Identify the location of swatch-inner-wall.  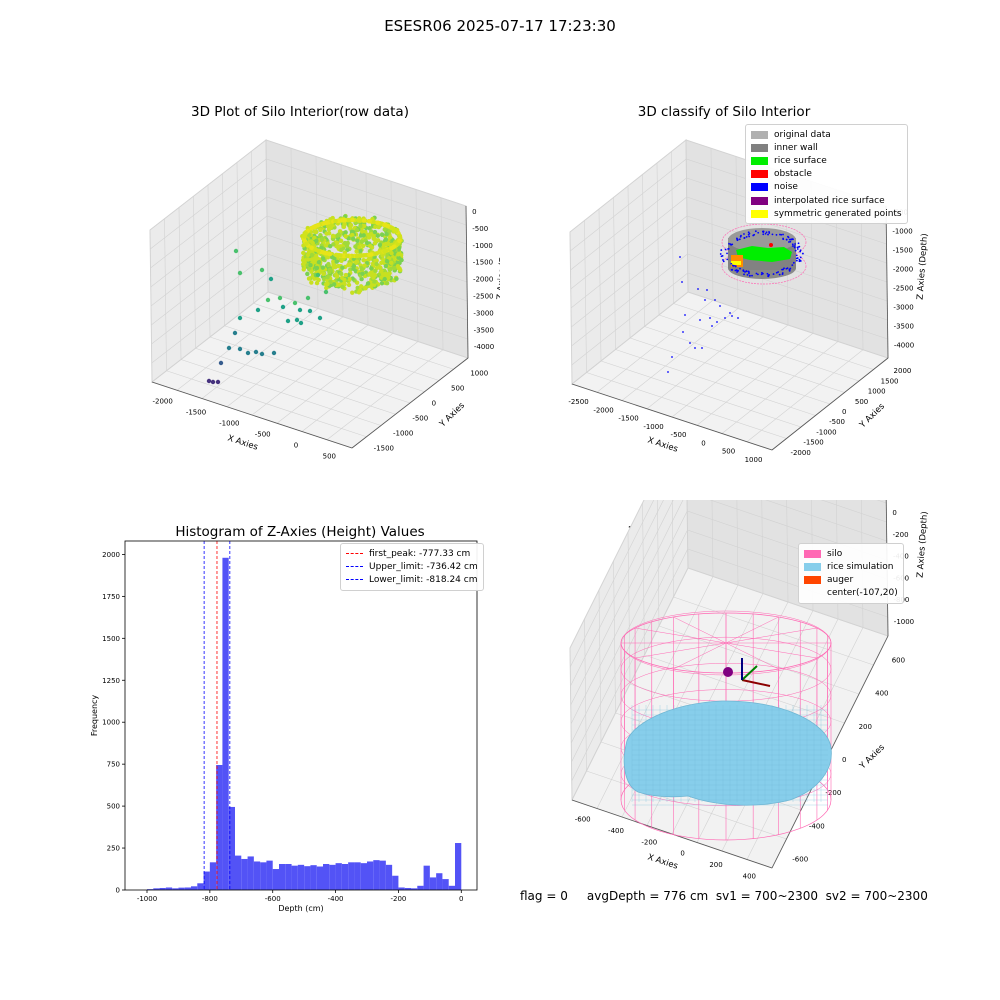
(759, 147).